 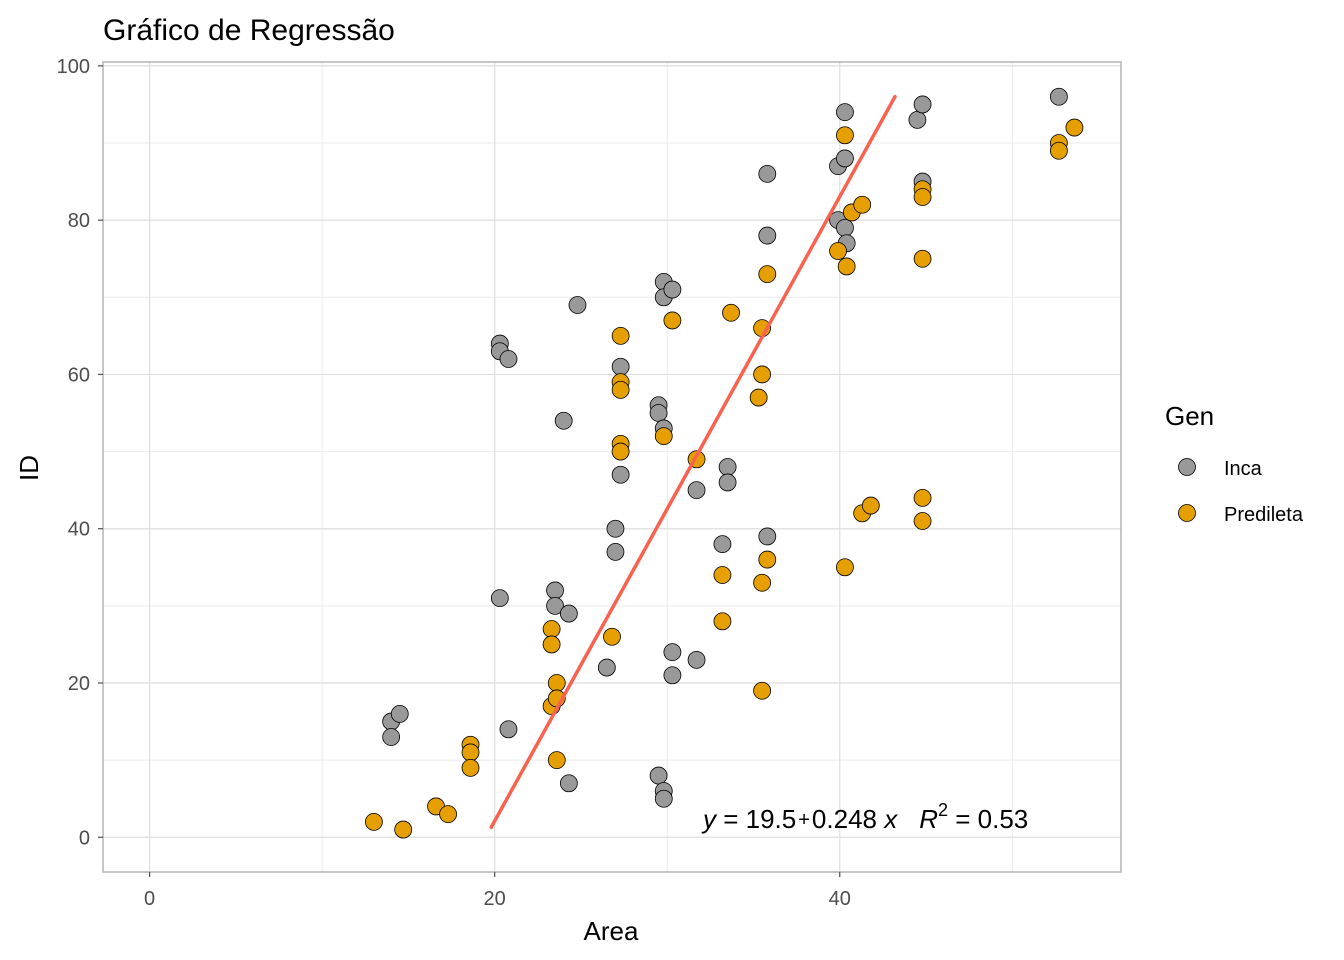 What do you see at coordinates (1264, 515) in the screenshot?
I see `legend-label-predileta: Predileta` at bounding box center [1264, 515].